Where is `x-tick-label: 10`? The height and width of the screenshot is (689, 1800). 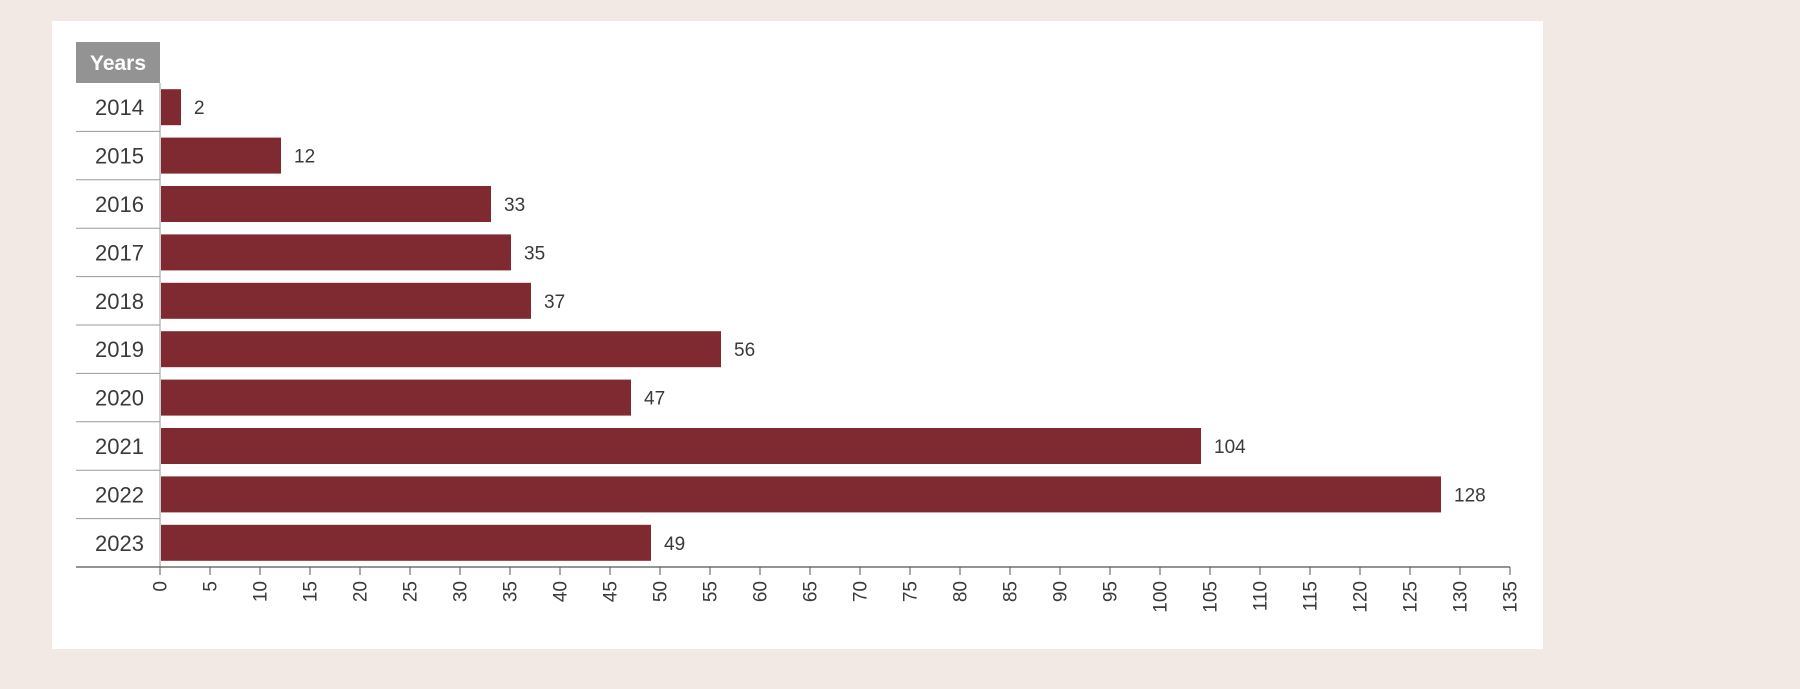 x-tick-label: 10 is located at coordinates (261, 591).